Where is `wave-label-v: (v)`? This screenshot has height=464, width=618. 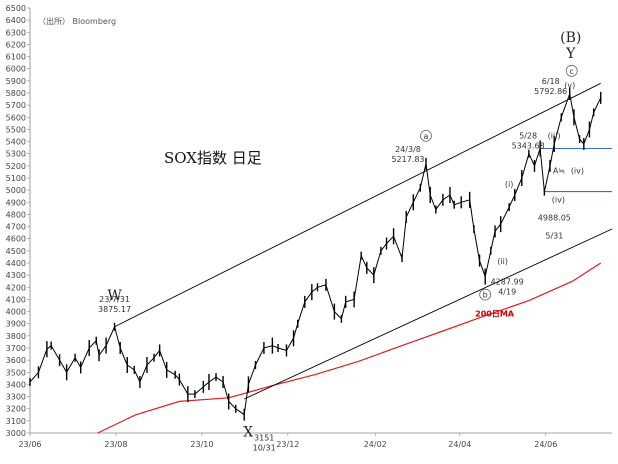 wave-label-v: (v) is located at coordinates (569, 85).